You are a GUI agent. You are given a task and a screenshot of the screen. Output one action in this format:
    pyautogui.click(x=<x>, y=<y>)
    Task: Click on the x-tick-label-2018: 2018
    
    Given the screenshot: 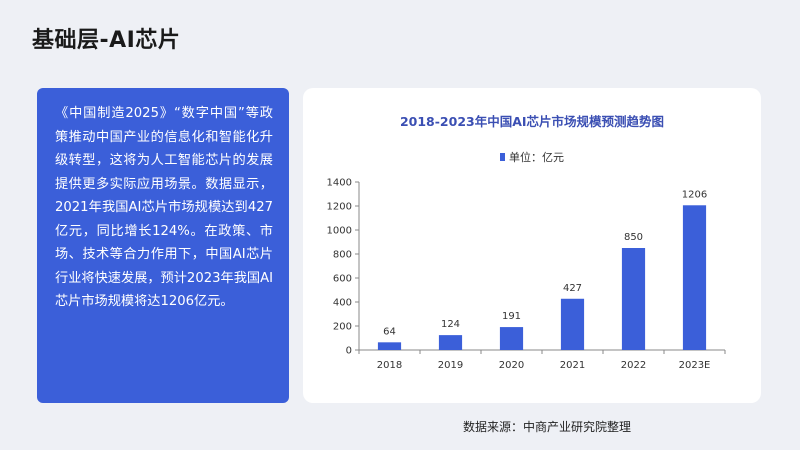 What is the action you would take?
    pyautogui.click(x=389, y=365)
    